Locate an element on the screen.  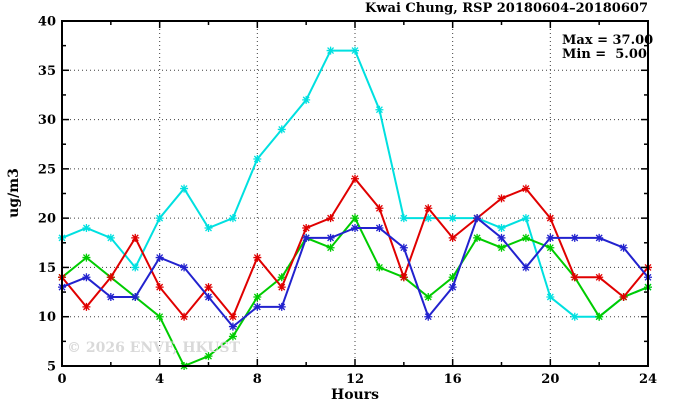
x-tick-label: 20 is located at coordinates (550, 379).